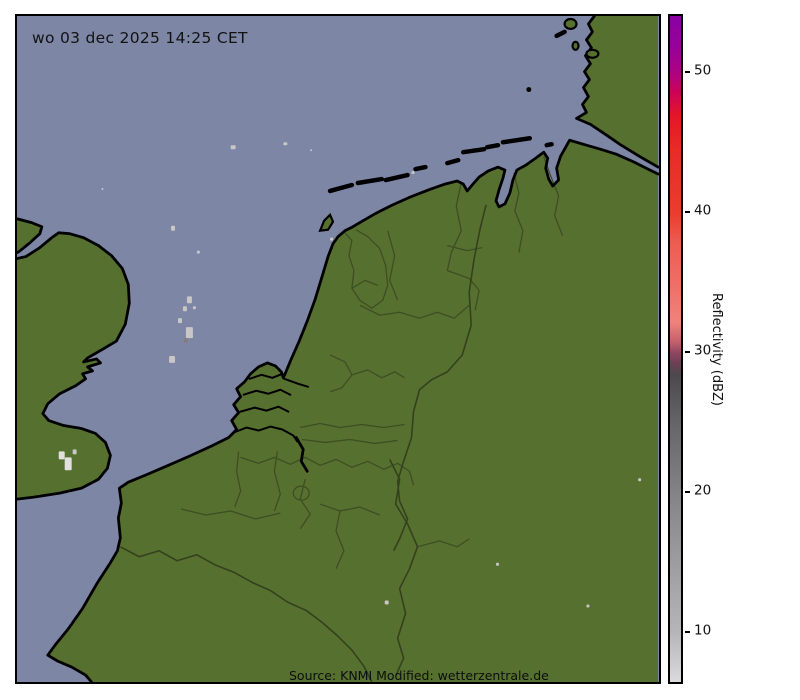 The height and width of the screenshot is (700, 800). Describe the element at coordinates (675, 349) in the screenshot. I see `reflectivity-colorbar` at that location.